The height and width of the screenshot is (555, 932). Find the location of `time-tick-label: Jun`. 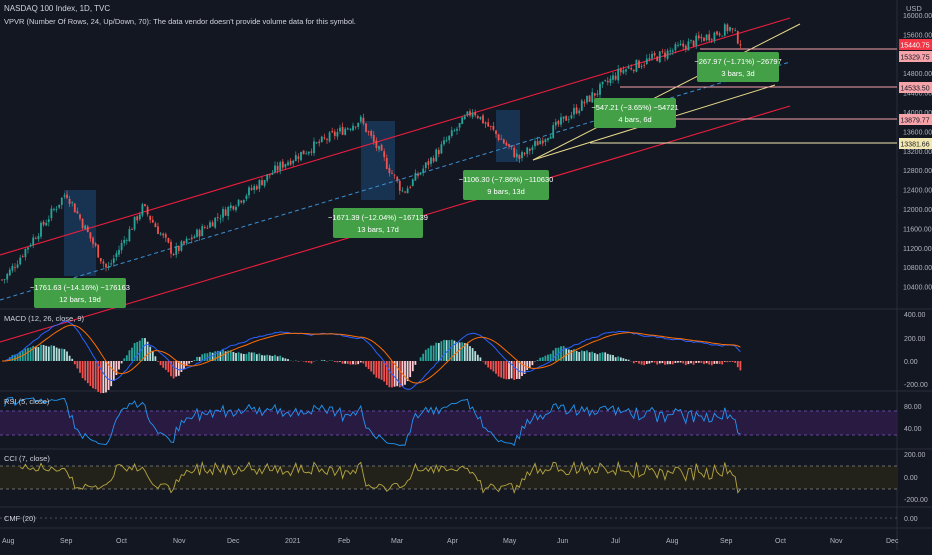

time-tick-label: Jun is located at coordinates (562, 541).